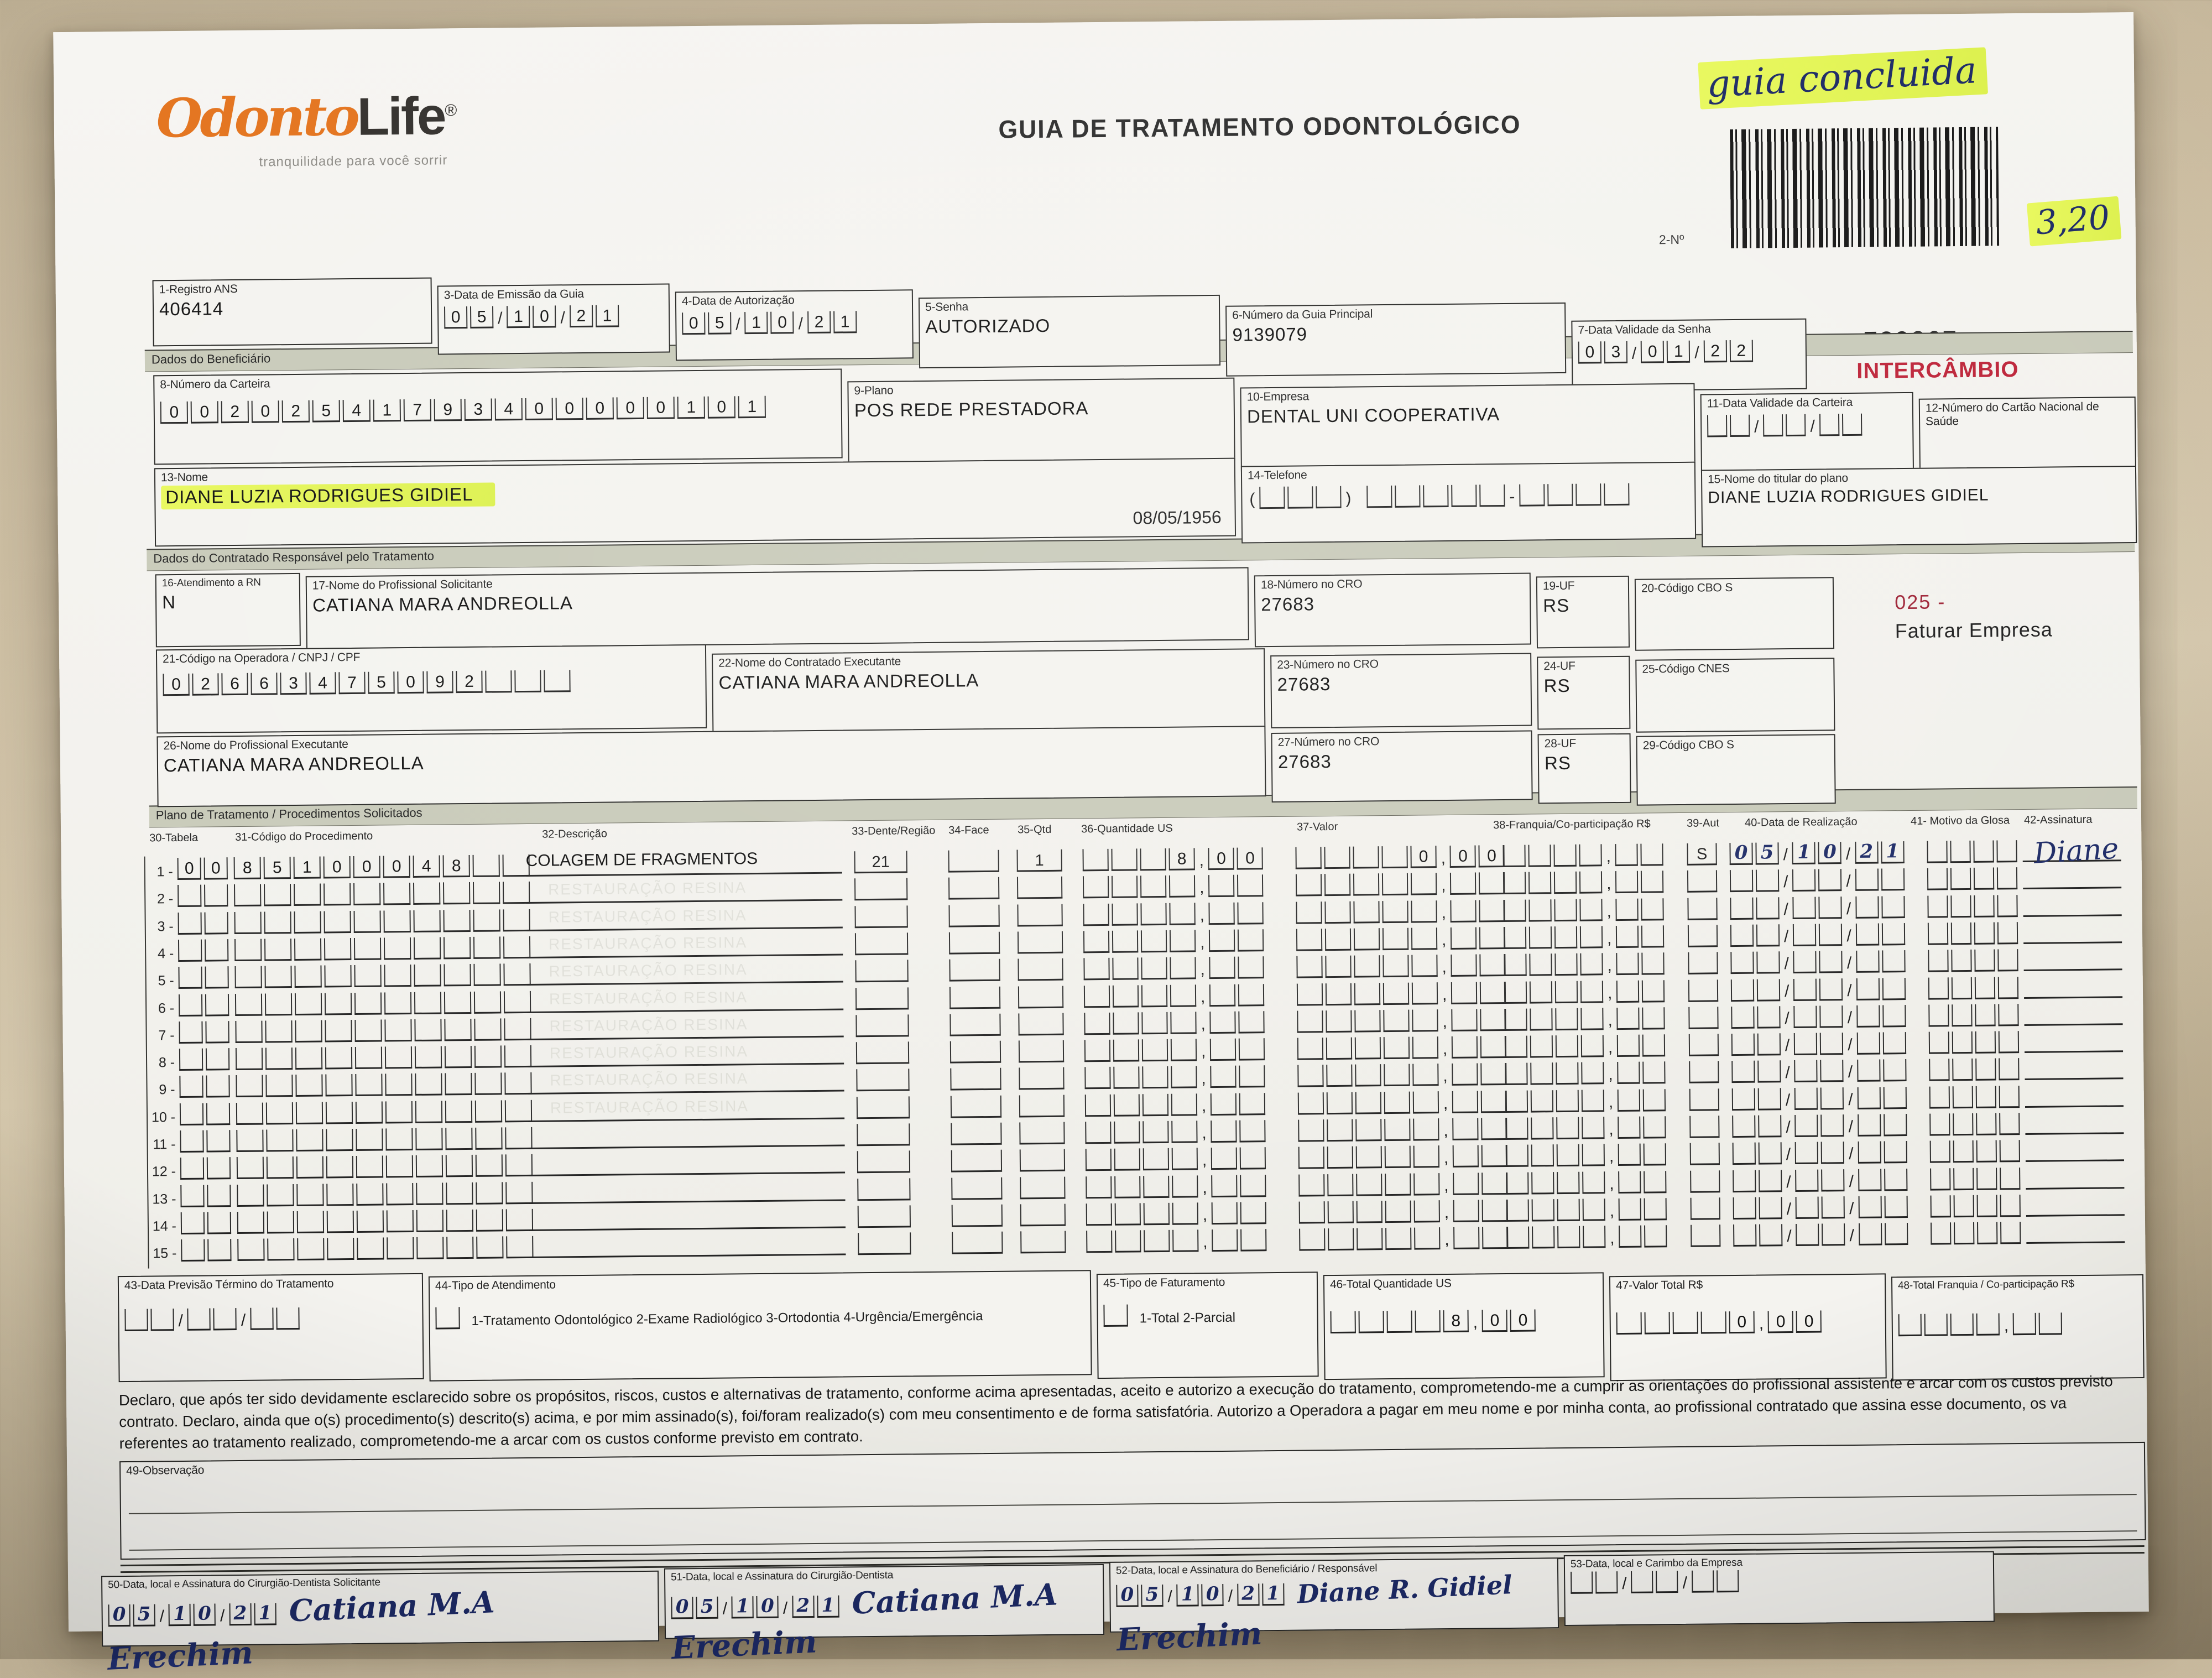 The width and height of the screenshot is (2212, 1678). I want to click on field-observacao: 49-Observação, so click(1133, 1500).